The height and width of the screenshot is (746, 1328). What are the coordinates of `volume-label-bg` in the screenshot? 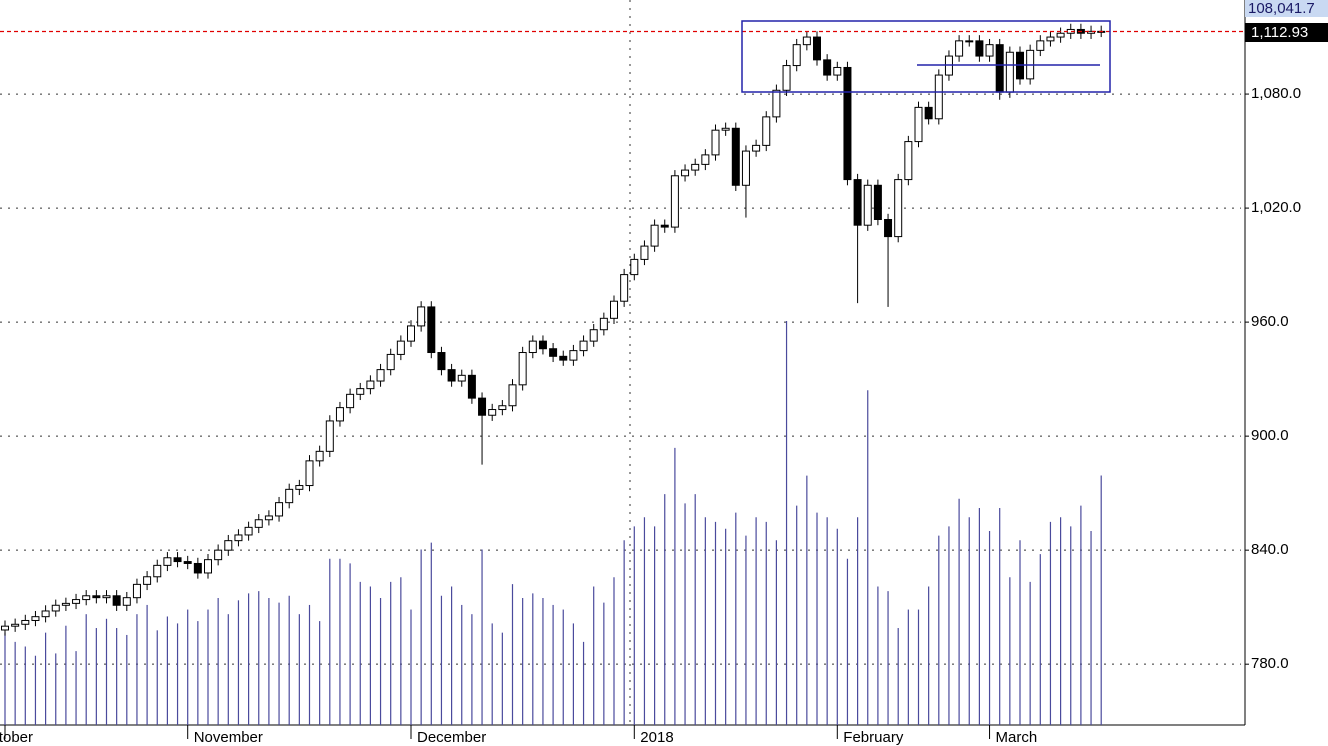 It's located at (1286, 8).